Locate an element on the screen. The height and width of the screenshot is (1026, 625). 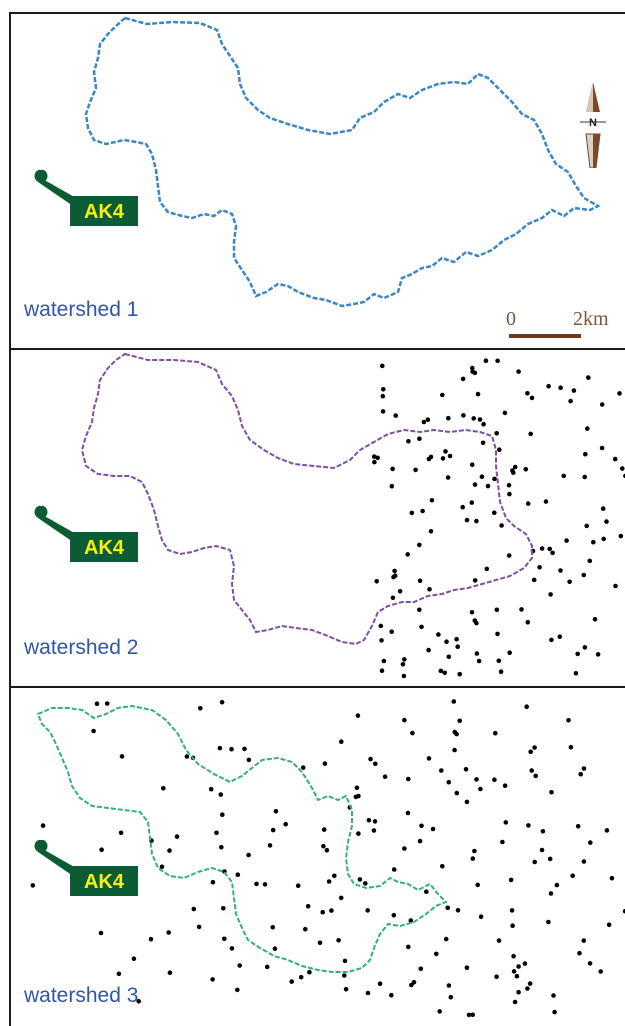
watershed-label: watershed 2 is located at coordinates (81, 648).